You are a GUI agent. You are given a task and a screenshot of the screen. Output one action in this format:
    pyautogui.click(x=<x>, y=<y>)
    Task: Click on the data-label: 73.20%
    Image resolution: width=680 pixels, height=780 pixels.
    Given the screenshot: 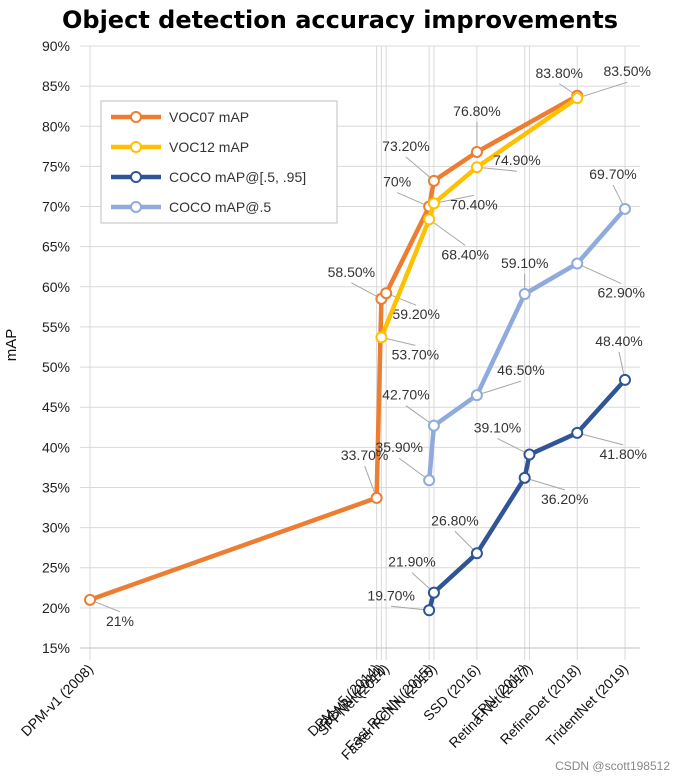 What is the action you would take?
    pyautogui.click(x=405, y=146)
    